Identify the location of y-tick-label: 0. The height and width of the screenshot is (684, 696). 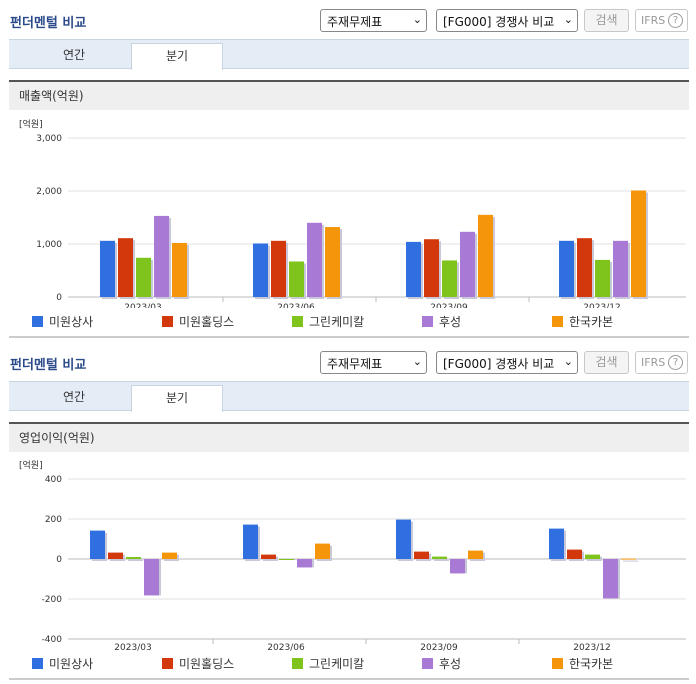
(59, 298).